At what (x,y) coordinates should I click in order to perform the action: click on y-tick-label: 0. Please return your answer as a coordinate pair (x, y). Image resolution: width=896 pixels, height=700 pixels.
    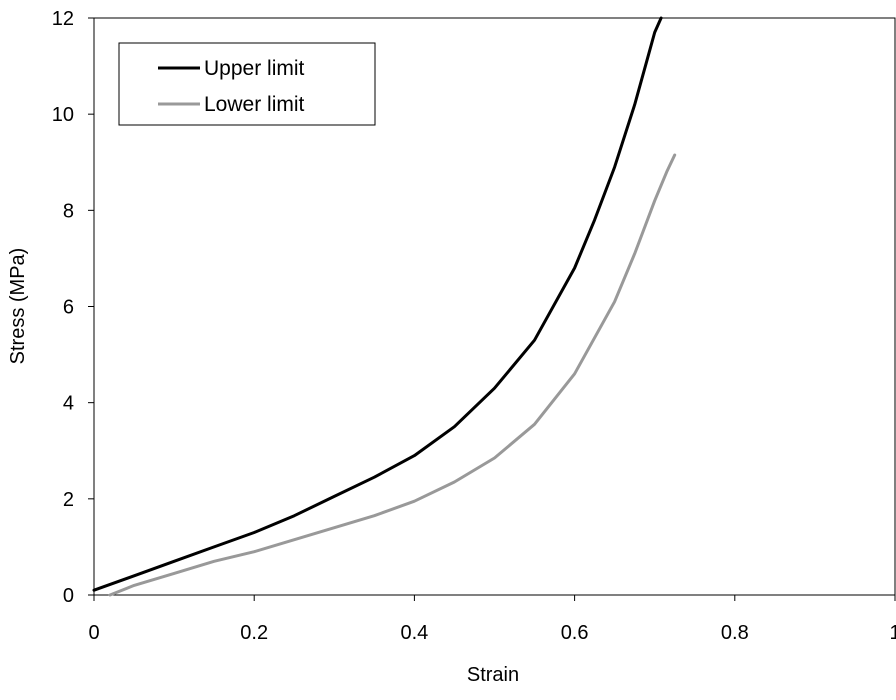
    Looking at the image, I should click on (68, 596).